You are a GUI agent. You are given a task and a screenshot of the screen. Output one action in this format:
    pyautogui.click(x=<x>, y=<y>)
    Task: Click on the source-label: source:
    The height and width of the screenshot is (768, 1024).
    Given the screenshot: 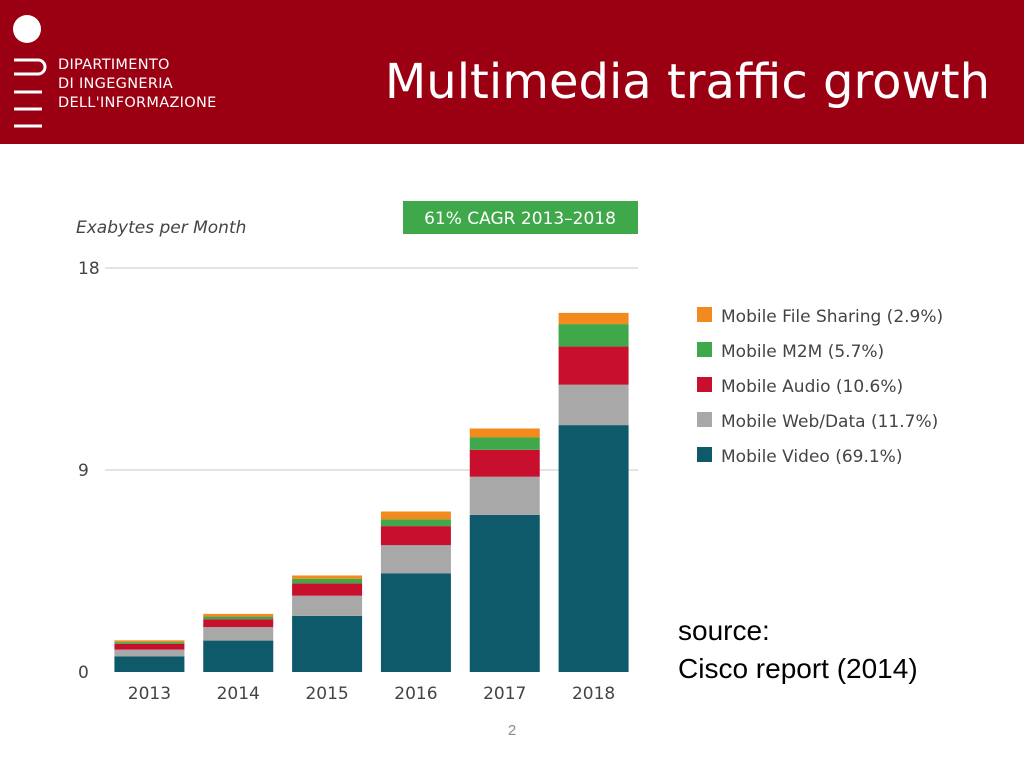 What is the action you would take?
    pyautogui.click(x=724, y=630)
    